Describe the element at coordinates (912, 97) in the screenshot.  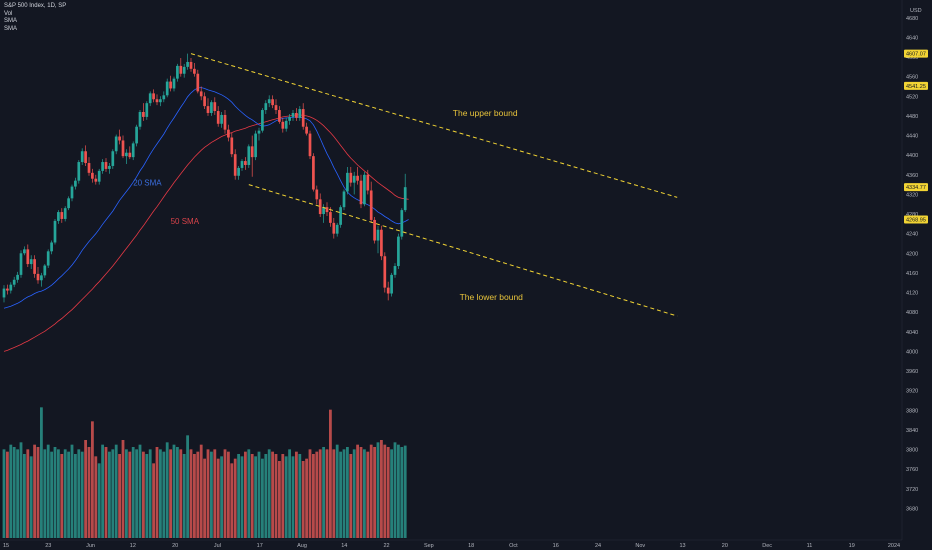
I see `price-tick-label: 4520` at that location.